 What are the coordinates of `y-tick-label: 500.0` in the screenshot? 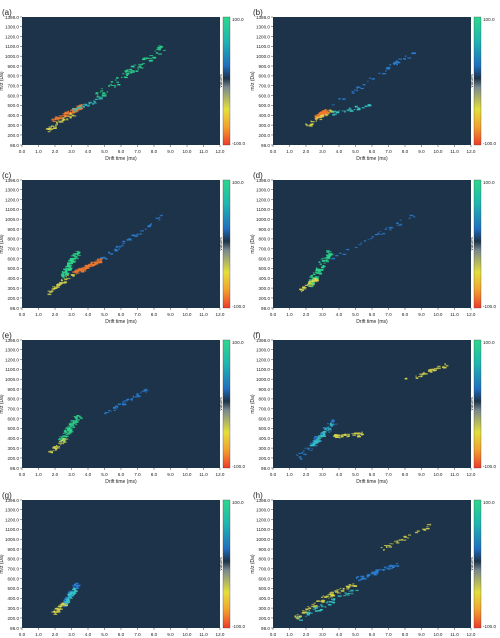 It's located at (265, 428).